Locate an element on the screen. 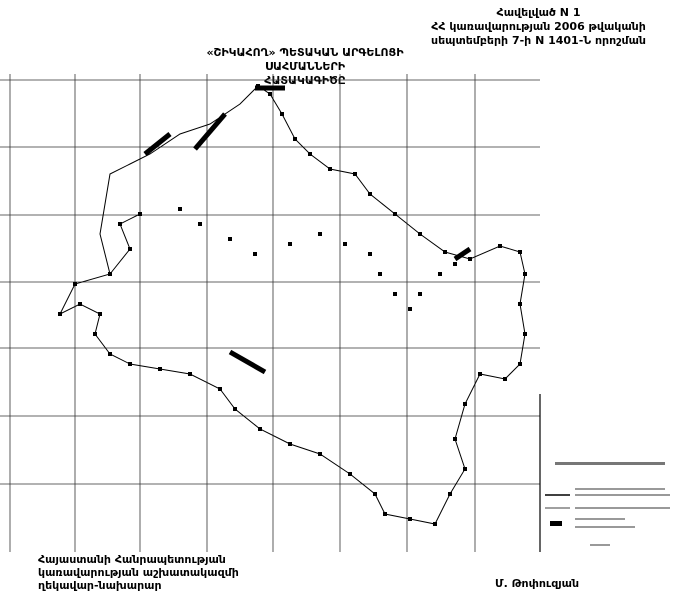 This screenshot has height=592, width=678. position-line: ղեկավար-նախարար is located at coordinates (100, 585).